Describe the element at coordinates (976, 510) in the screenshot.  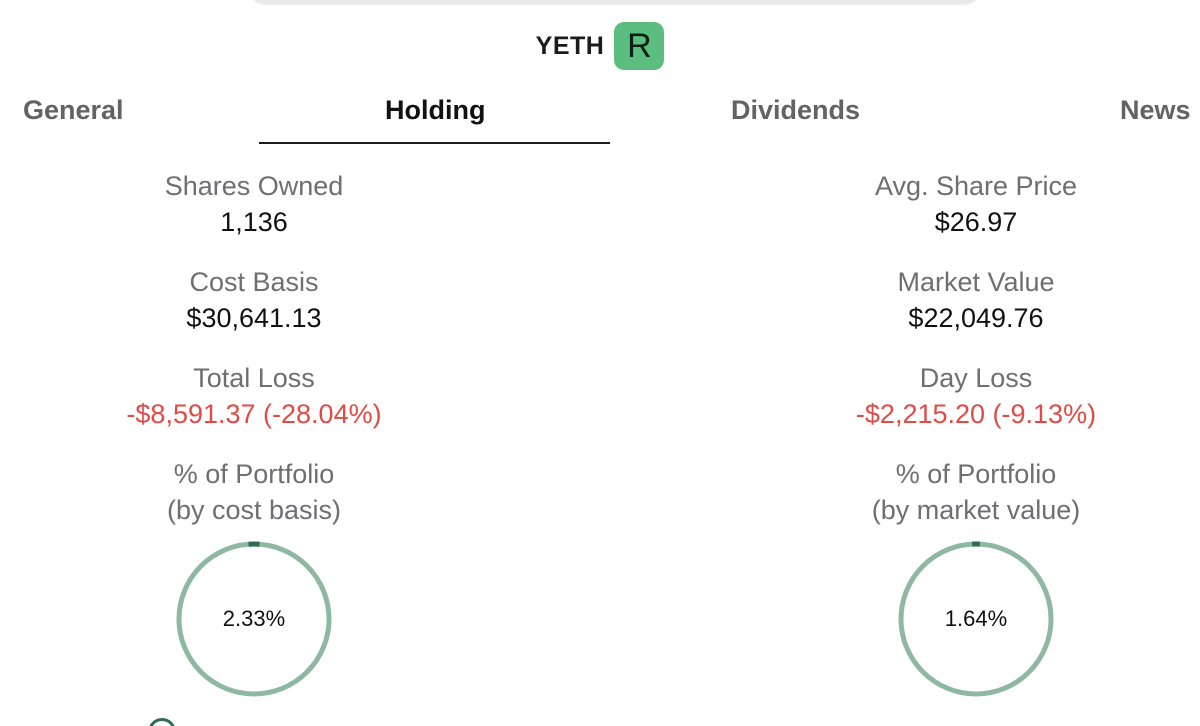
I see `portfolio-market-label-line2: (by market value)` at that location.